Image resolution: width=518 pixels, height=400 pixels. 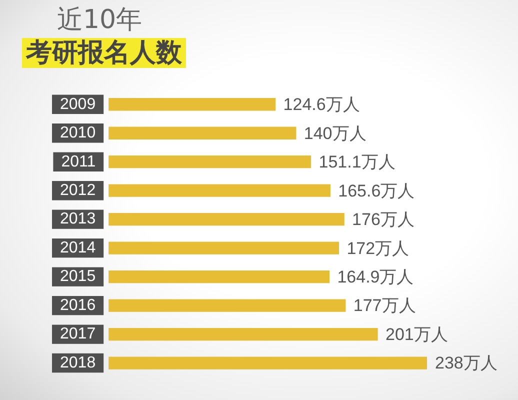 I want to click on y-tick-label: 2017, so click(x=78, y=334).